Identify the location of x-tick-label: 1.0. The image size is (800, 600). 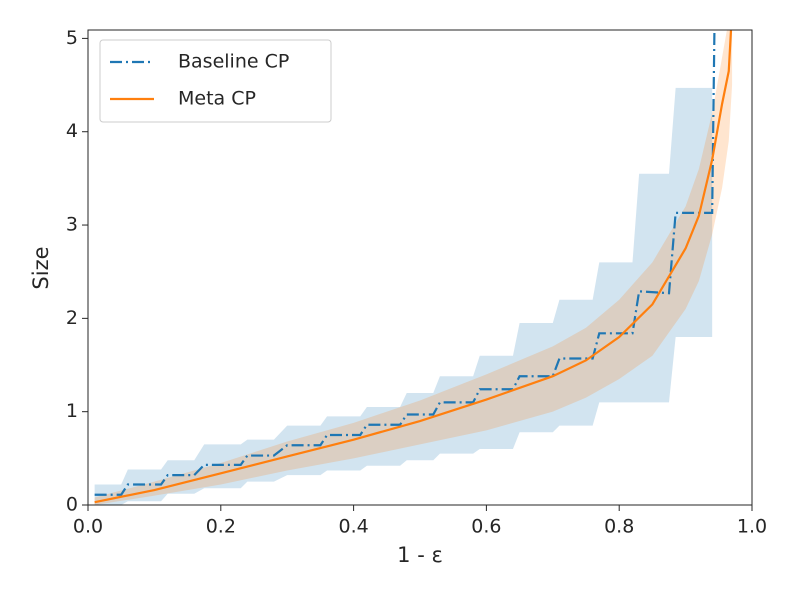
(752, 527).